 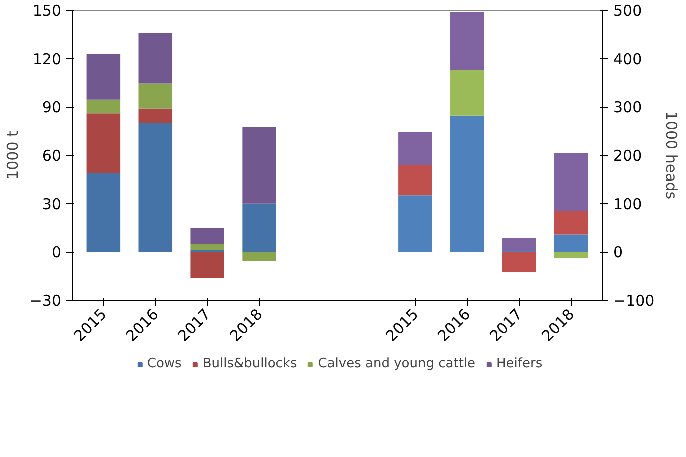 I want to click on y-axis-title: 1000 t, so click(x=13, y=155).